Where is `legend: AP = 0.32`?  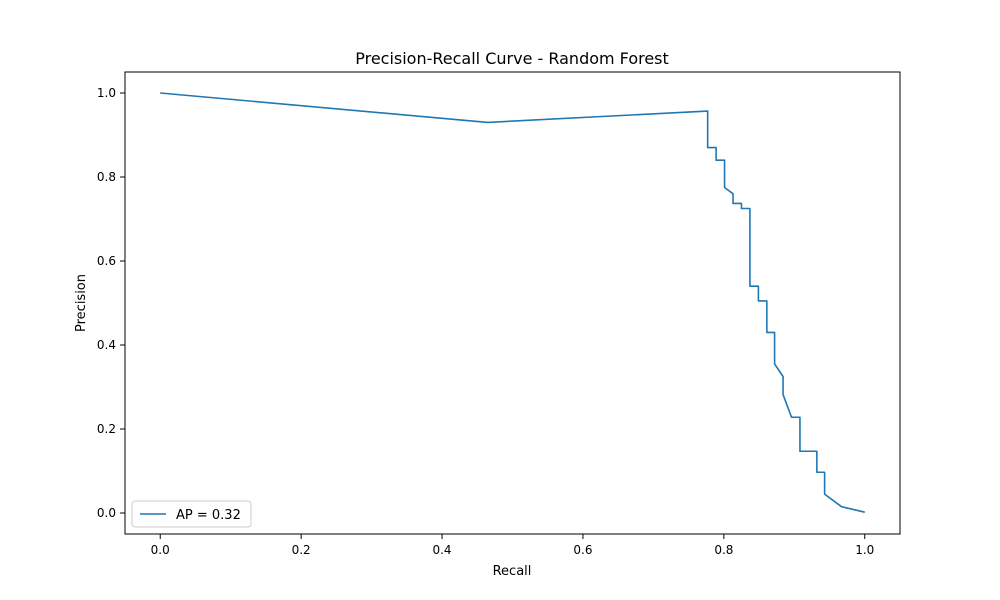
legend: AP = 0.32 is located at coordinates (191, 514).